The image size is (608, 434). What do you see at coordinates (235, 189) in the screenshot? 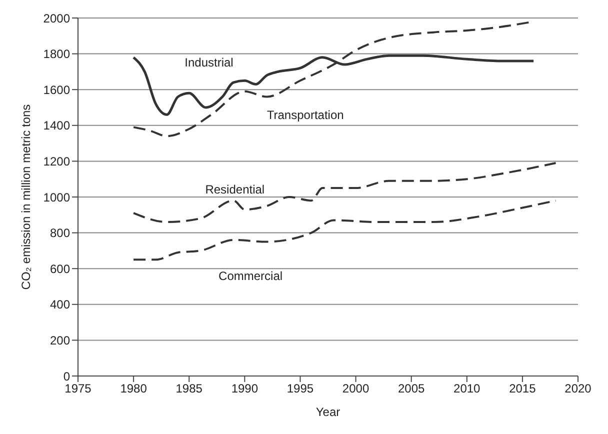
I see `series-label: Residential` at bounding box center [235, 189].